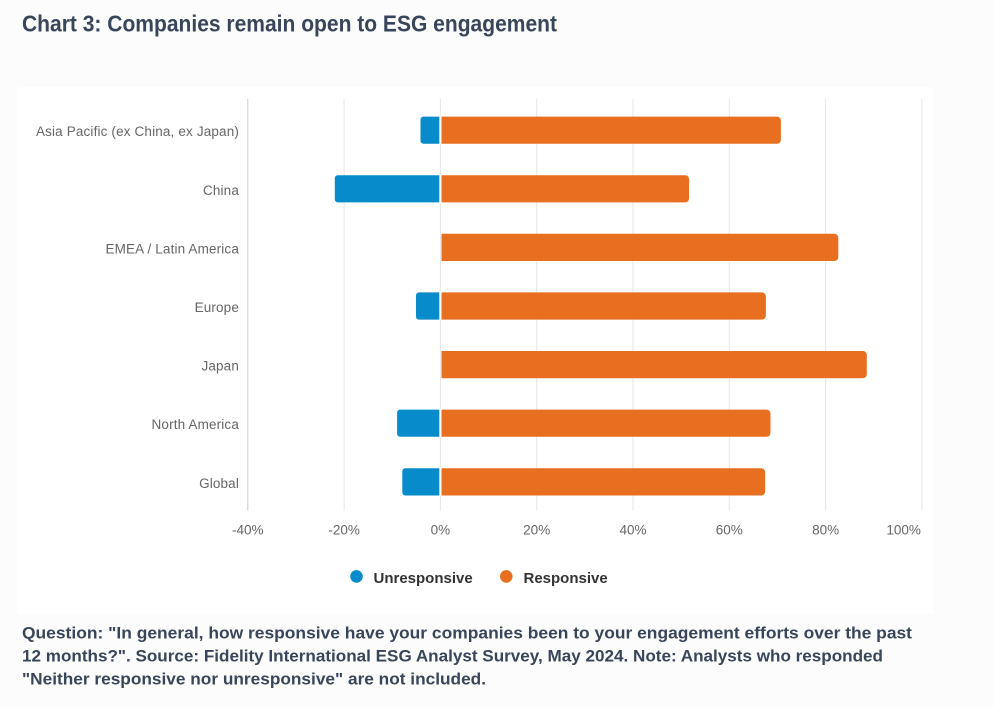  Describe the element at coordinates (220, 366) in the screenshot. I see `svg-text: Japan` at that location.